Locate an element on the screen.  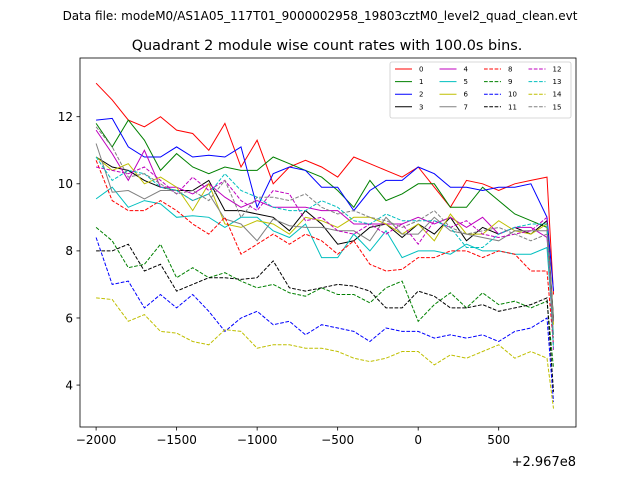
legend-label-0: 0 is located at coordinates (421, 70).